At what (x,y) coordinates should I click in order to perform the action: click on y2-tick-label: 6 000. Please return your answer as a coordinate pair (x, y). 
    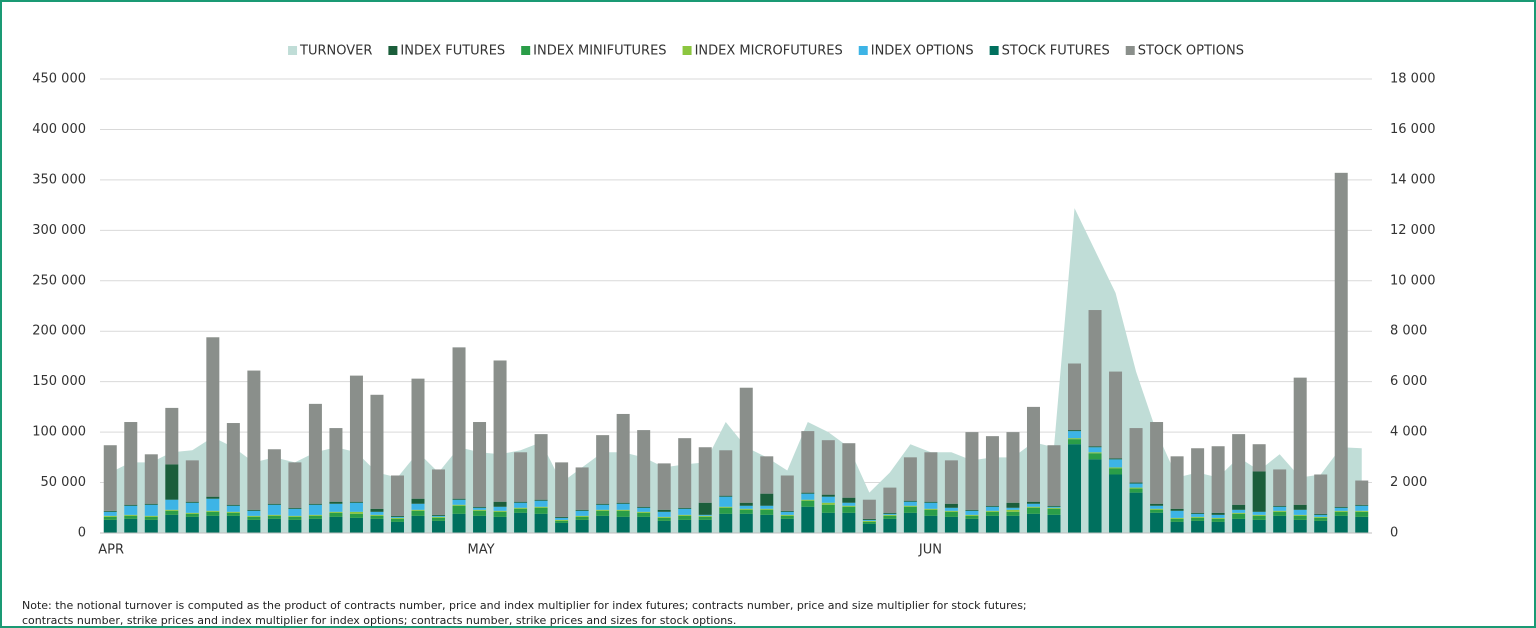
    Looking at the image, I should click on (1408, 381).